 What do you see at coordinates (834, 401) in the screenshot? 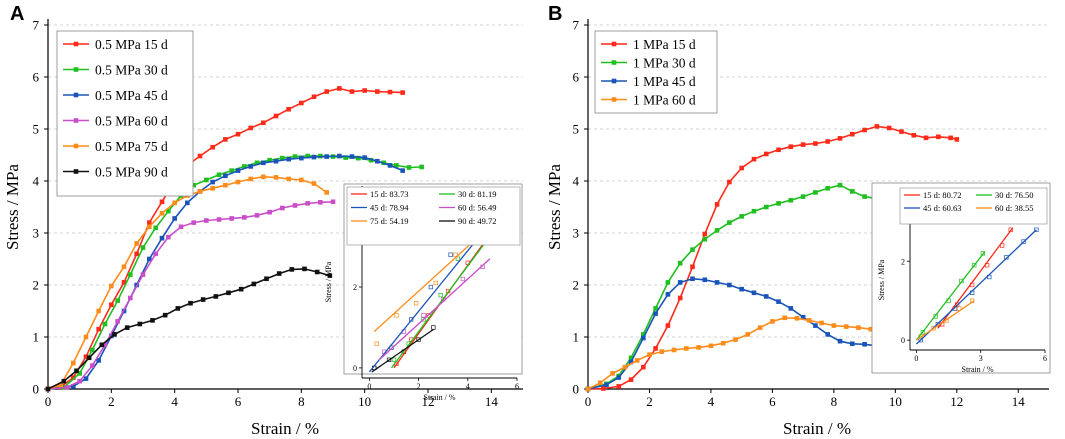
I see `x-tick-label: 8` at bounding box center [834, 401].